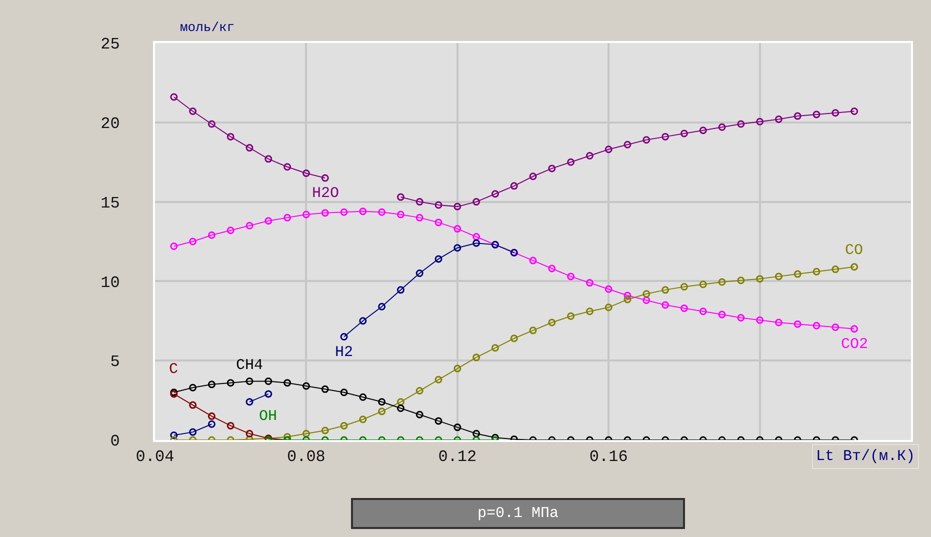 This screenshot has height=537, width=931. What do you see at coordinates (110, 45) in the screenshot?
I see `y-tick-label: 25` at bounding box center [110, 45].